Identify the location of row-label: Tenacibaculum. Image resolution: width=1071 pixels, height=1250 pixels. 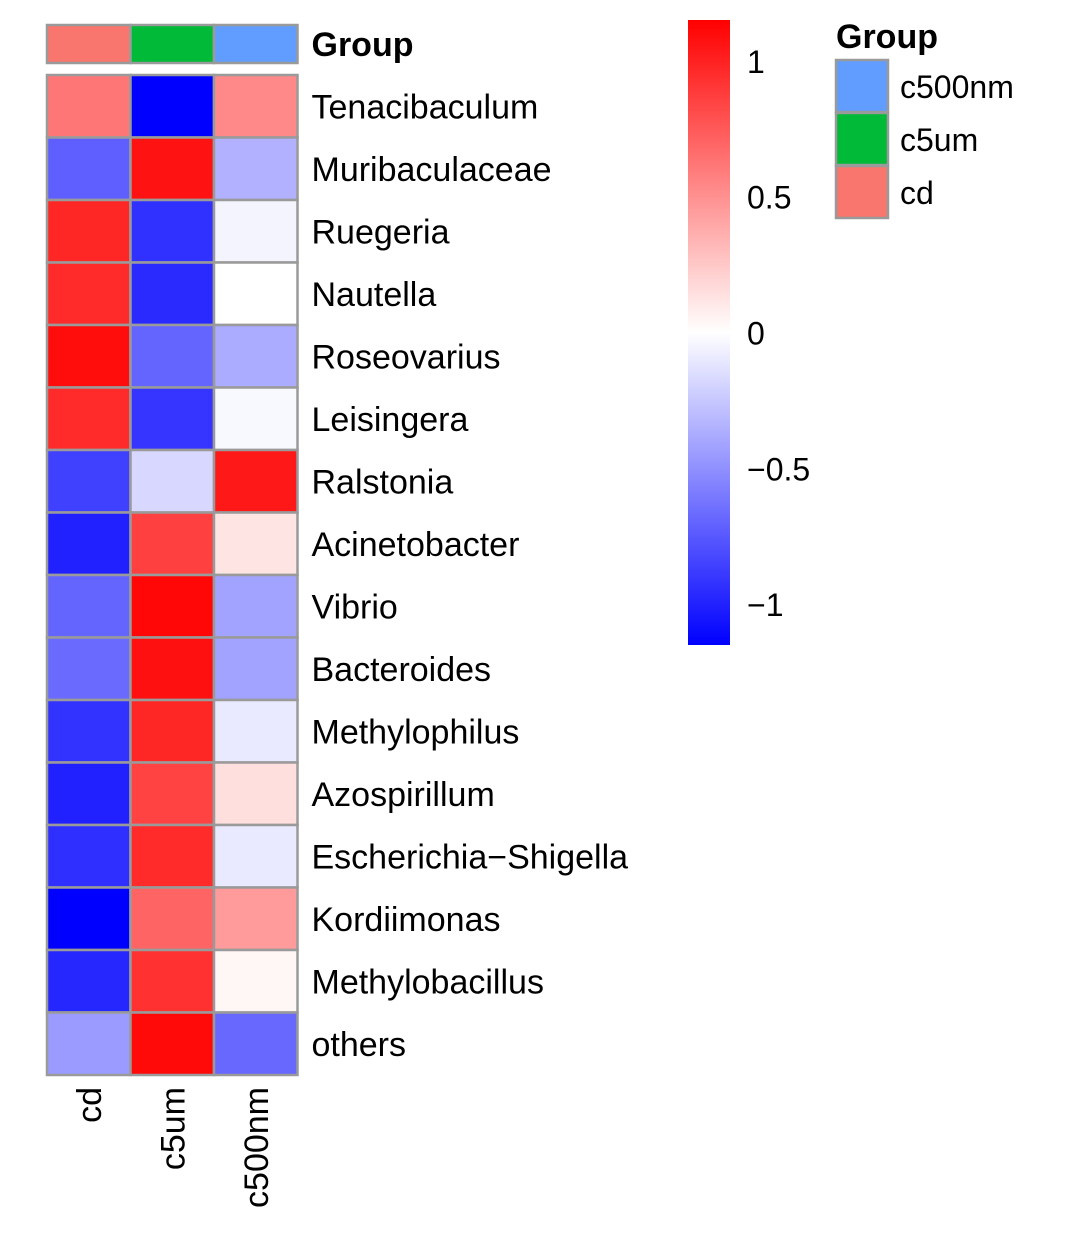
(425, 107).